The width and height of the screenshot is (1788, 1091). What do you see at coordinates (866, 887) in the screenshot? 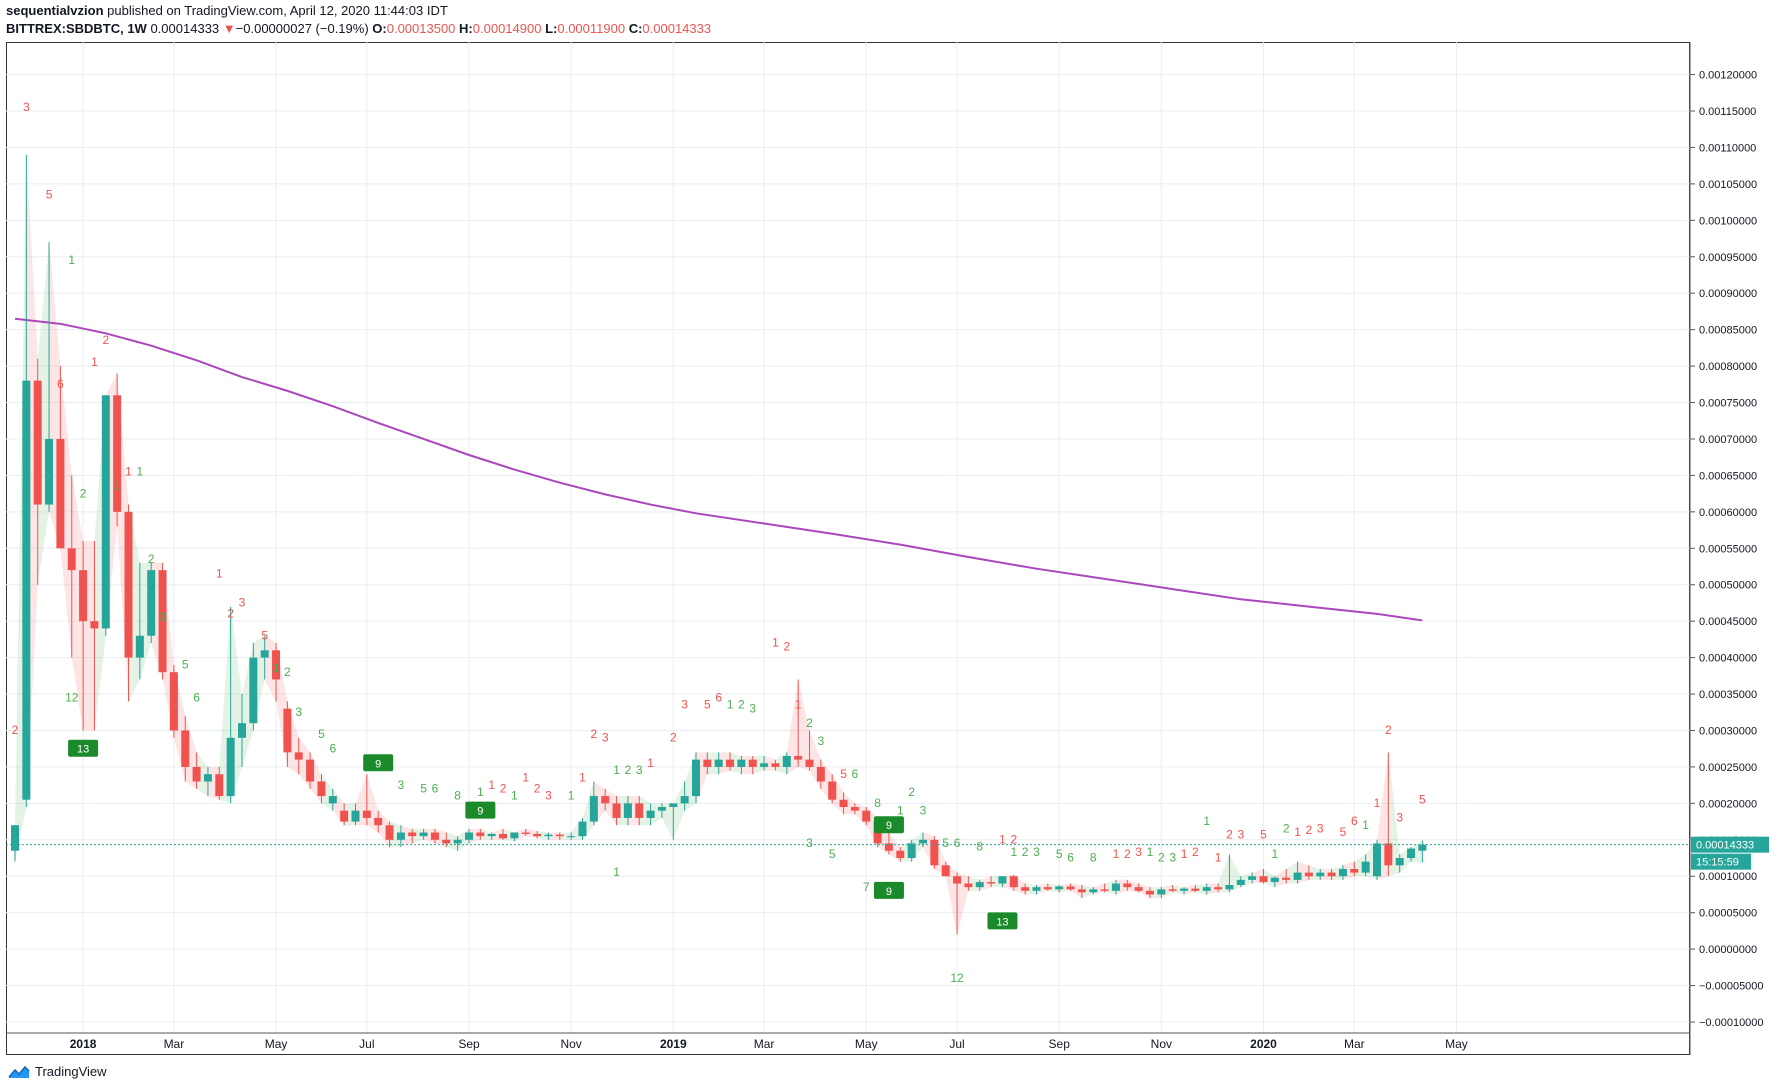
I see `count-label: 7` at bounding box center [866, 887].